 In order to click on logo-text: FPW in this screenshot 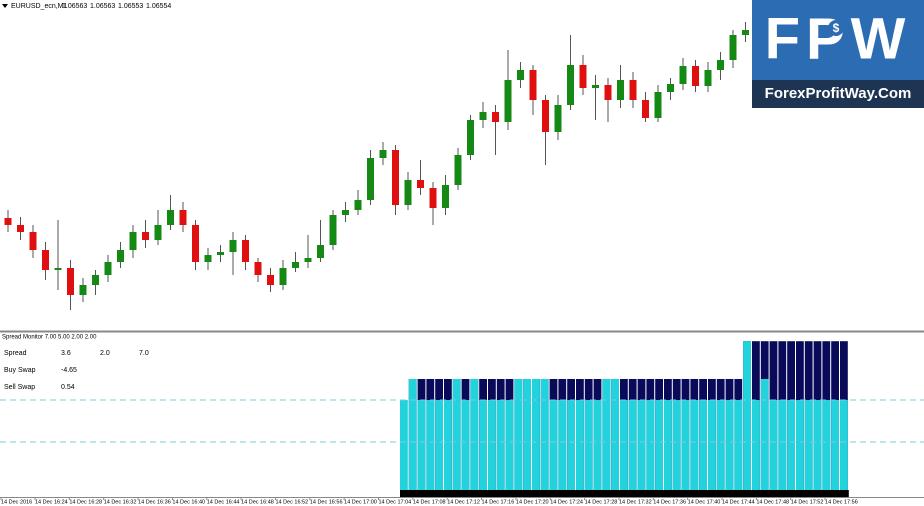, I will do `click(838, 38)`.